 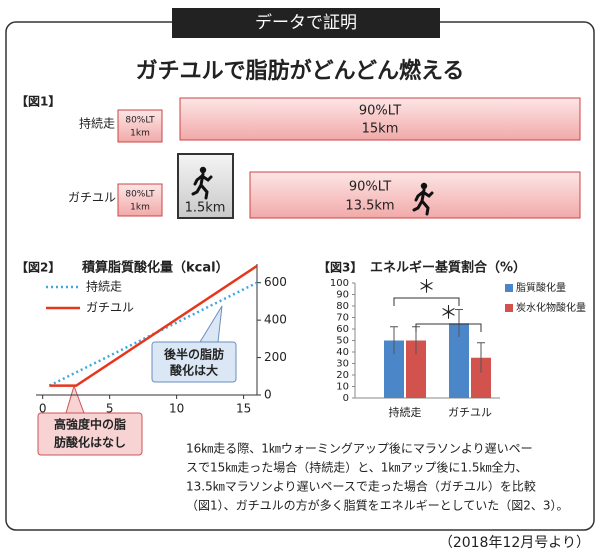 What do you see at coordinates (92, 198) in the screenshot?
I see `row-label: ガチユル` at bounding box center [92, 198].